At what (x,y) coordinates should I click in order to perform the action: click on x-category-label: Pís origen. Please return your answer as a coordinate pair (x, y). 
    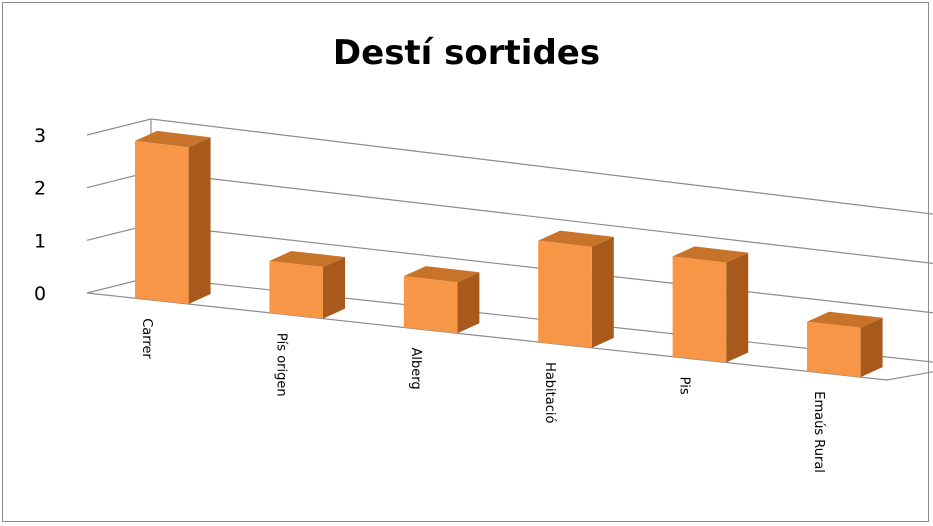
    Looking at the image, I should click on (280, 365).